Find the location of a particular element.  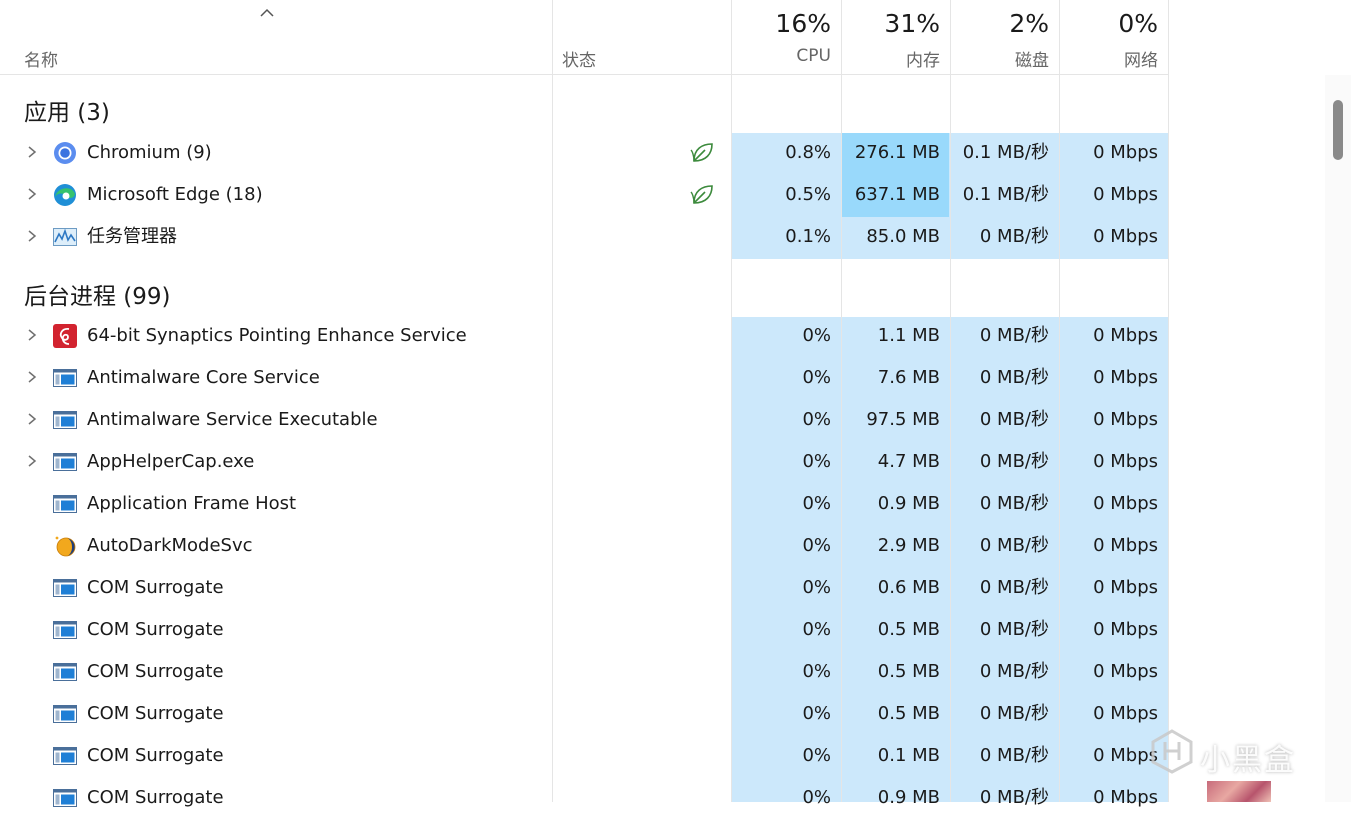

process-row: AppHelperCap.exe 0% 4.7 MB 0 MB/秒 0 Mbps is located at coordinates (584, 462).